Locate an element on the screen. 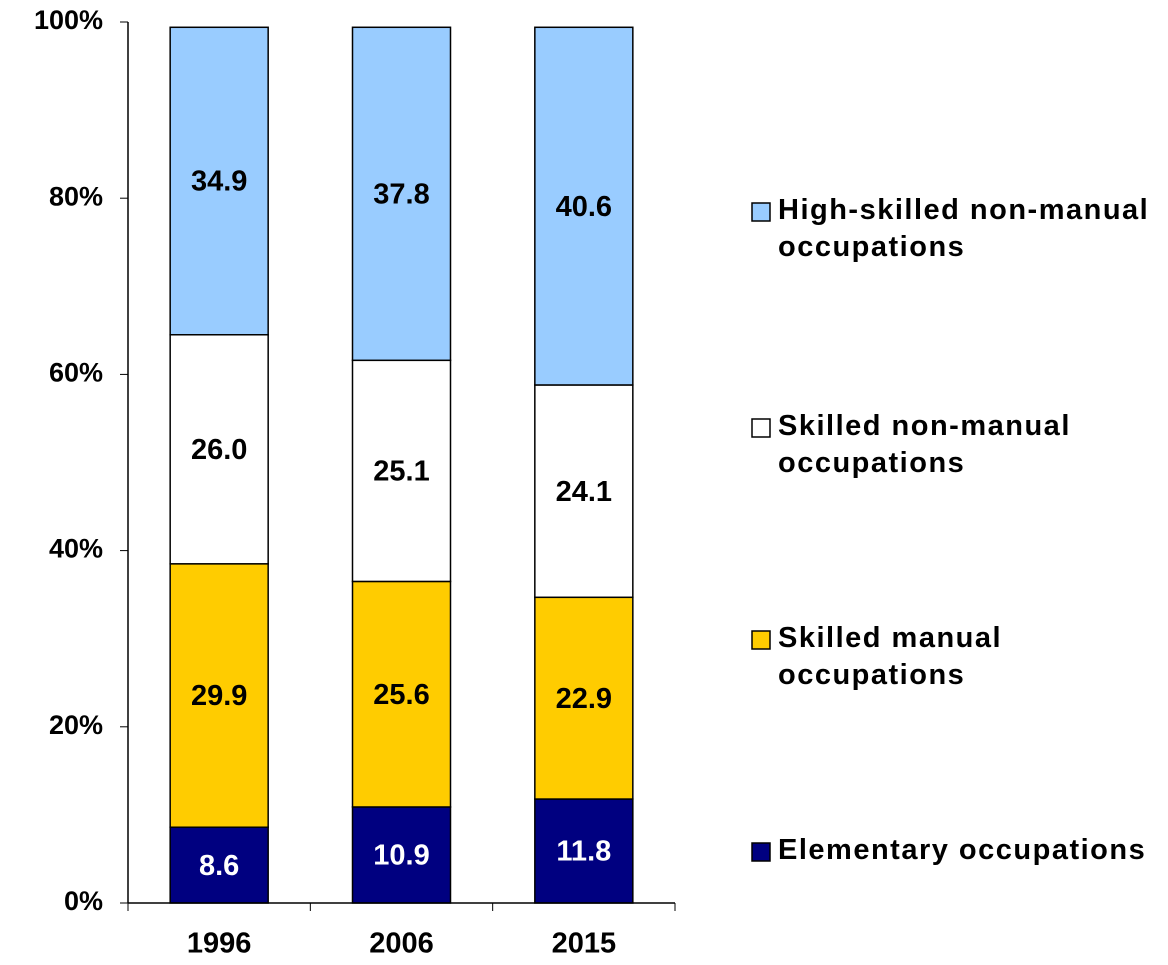  data-label: 22.9 is located at coordinates (584, 699).